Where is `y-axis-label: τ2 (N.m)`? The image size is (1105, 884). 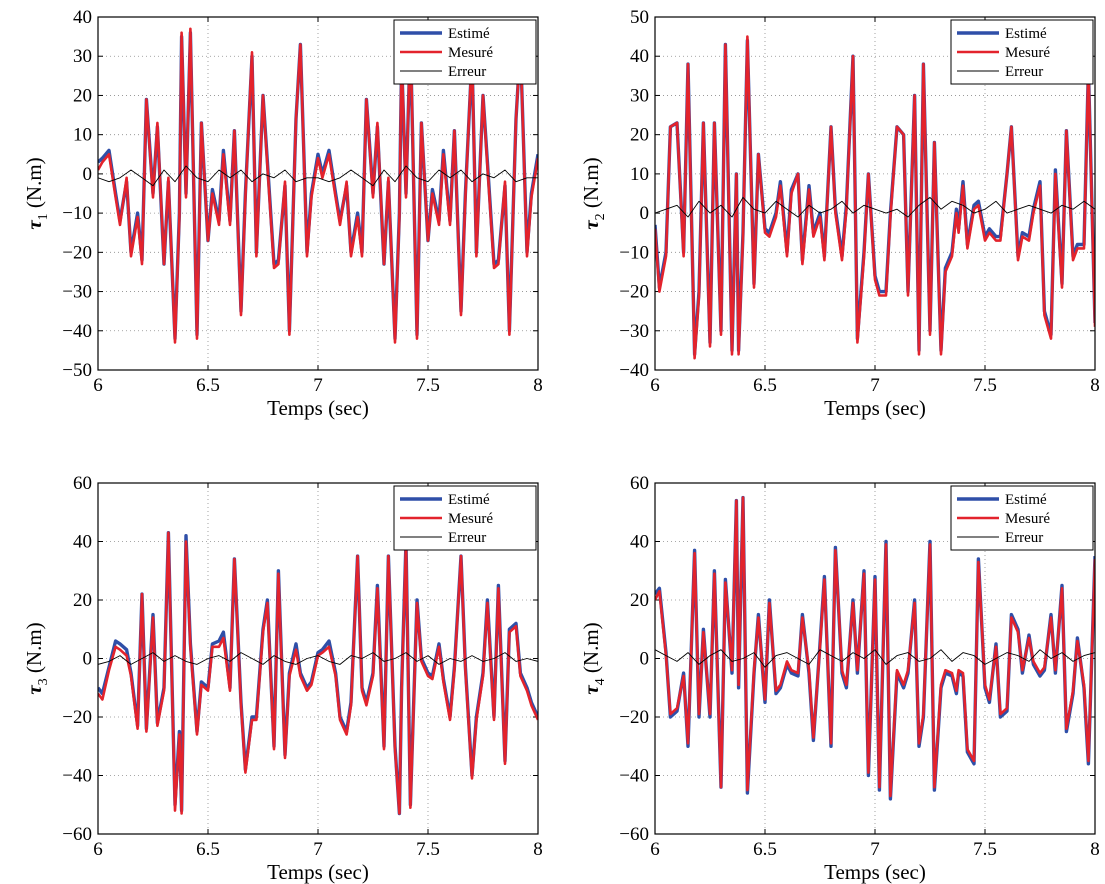
y-axis-label: τ2 (N.m) is located at coordinates (593, 193).